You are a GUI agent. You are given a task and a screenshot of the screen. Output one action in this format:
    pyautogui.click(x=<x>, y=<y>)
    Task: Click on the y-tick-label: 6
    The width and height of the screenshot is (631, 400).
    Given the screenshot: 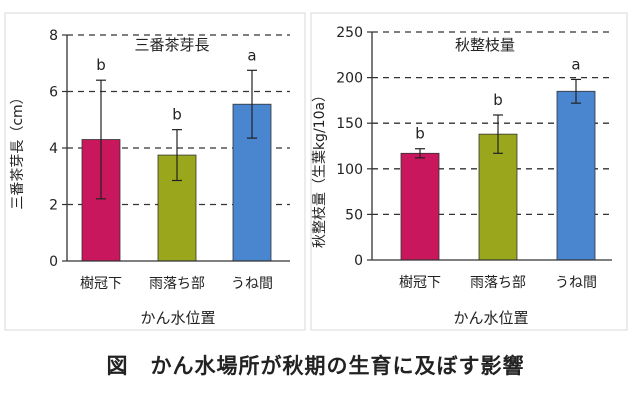 What is the action you would take?
    pyautogui.click(x=53, y=93)
    